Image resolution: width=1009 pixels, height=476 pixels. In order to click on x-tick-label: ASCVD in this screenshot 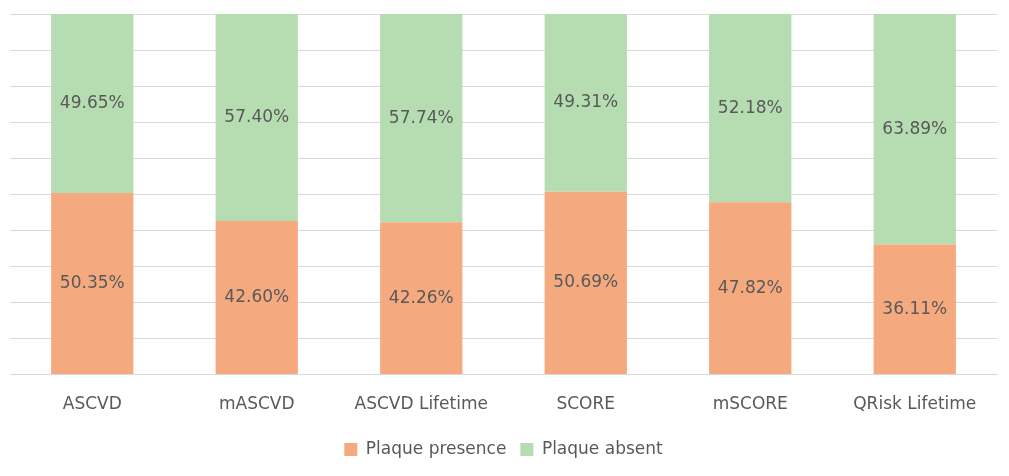, I will do `click(92, 403)`.